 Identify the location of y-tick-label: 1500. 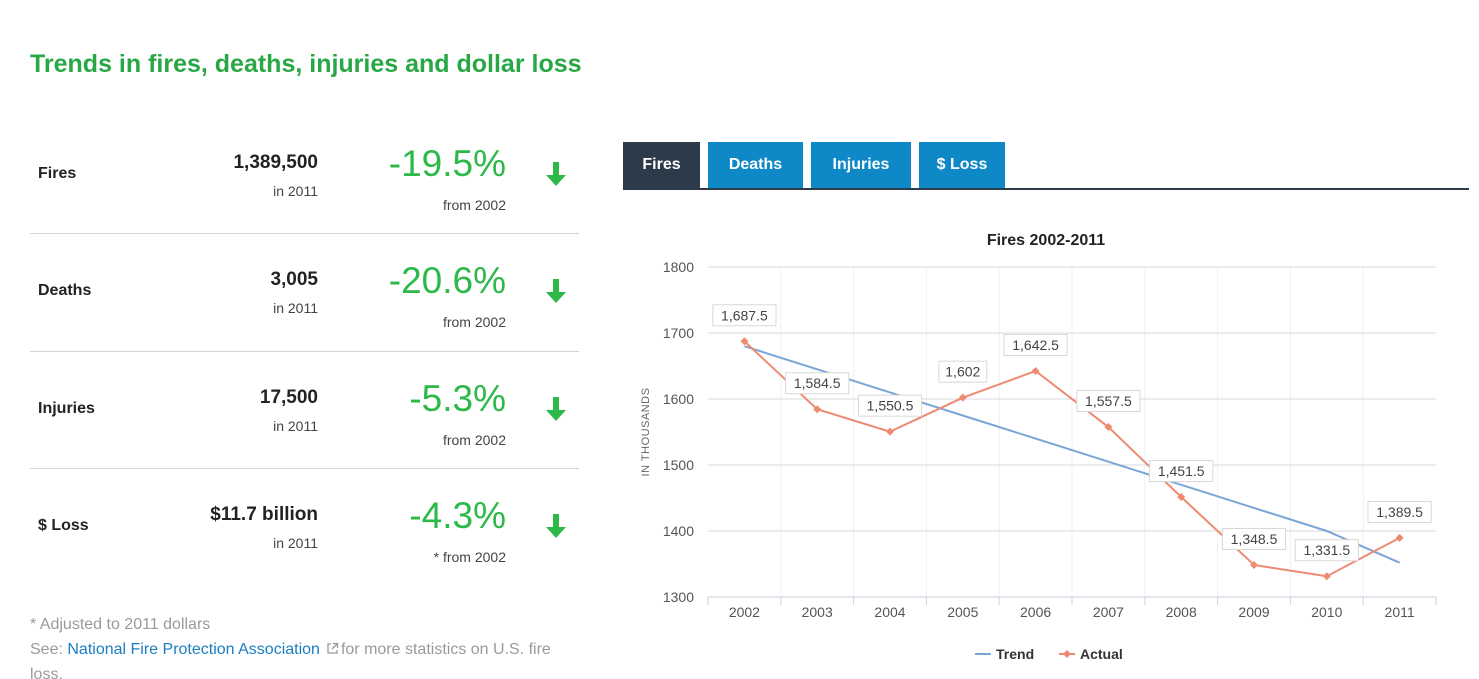
(678, 465).